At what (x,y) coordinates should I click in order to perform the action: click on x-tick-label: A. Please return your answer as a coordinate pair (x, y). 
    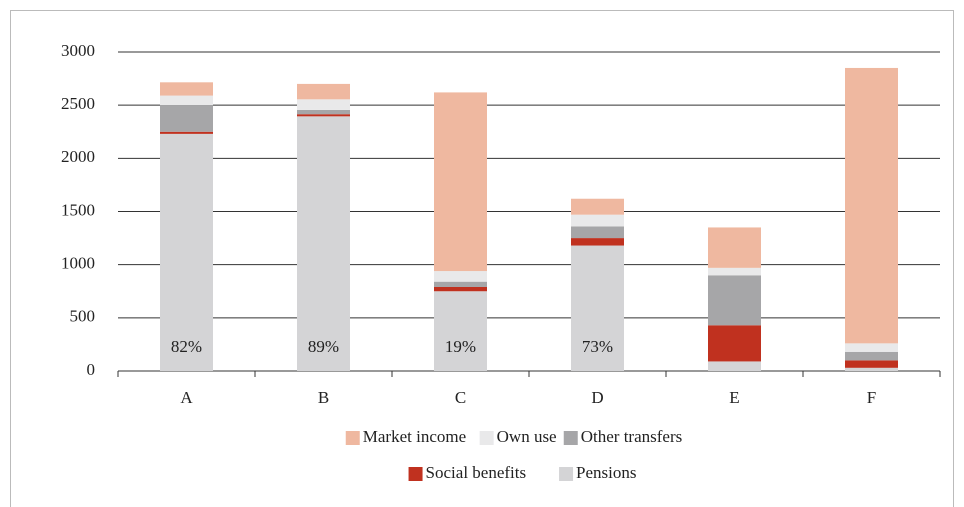
    Looking at the image, I should click on (186, 397).